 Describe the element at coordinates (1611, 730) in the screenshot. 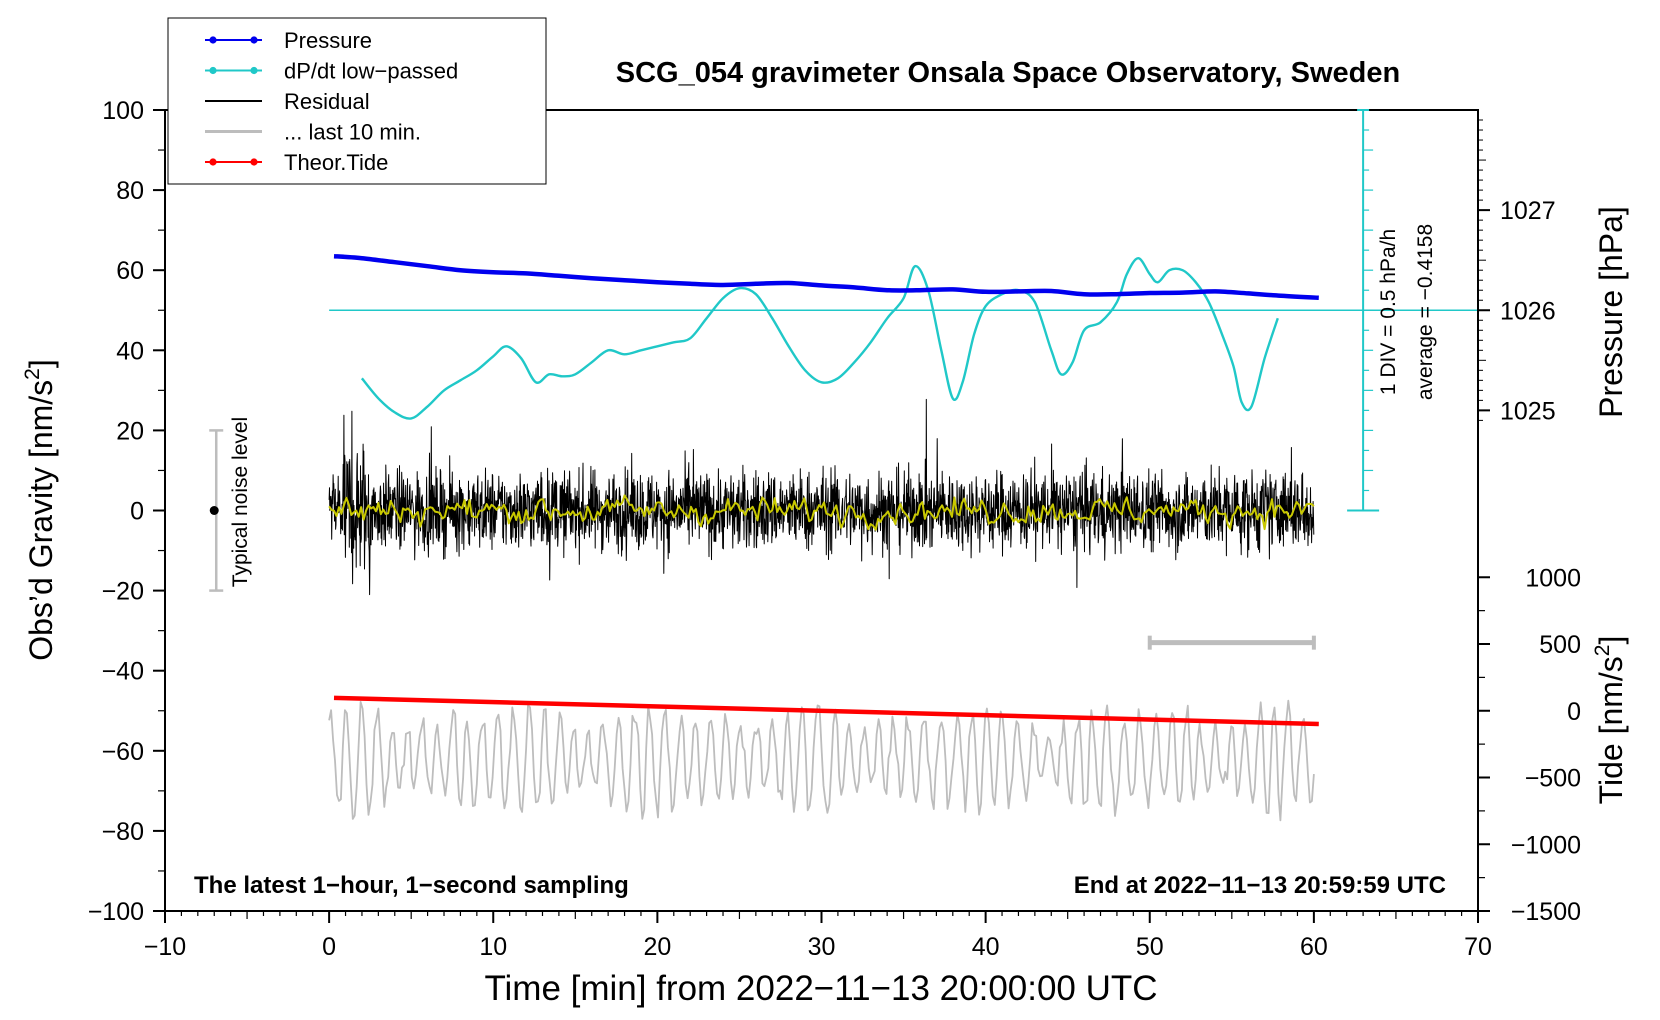

I see `tide-axis-label-base: Tide [nm/s` at that location.